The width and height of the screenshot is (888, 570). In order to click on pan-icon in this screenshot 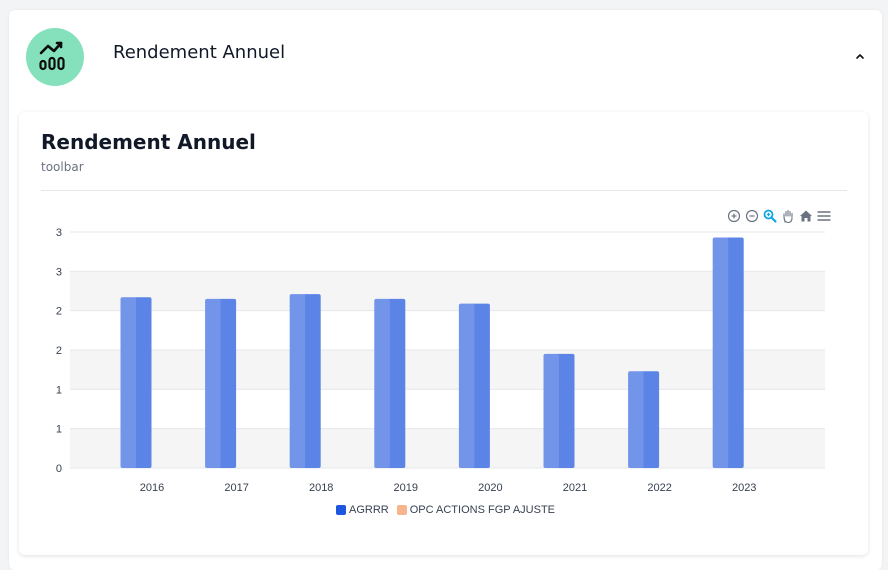, I will do `click(788, 216)`.